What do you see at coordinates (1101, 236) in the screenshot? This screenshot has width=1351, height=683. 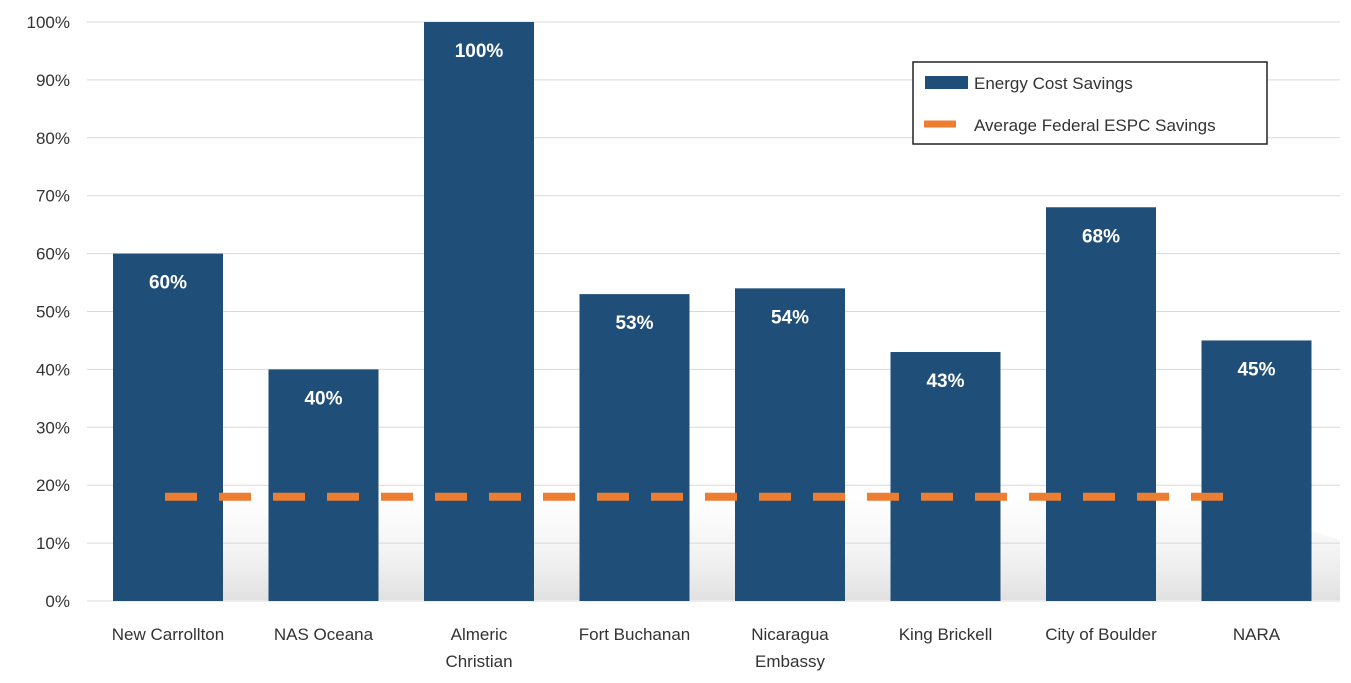 I see `data-label: 68%` at bounding box center [1101, 236].